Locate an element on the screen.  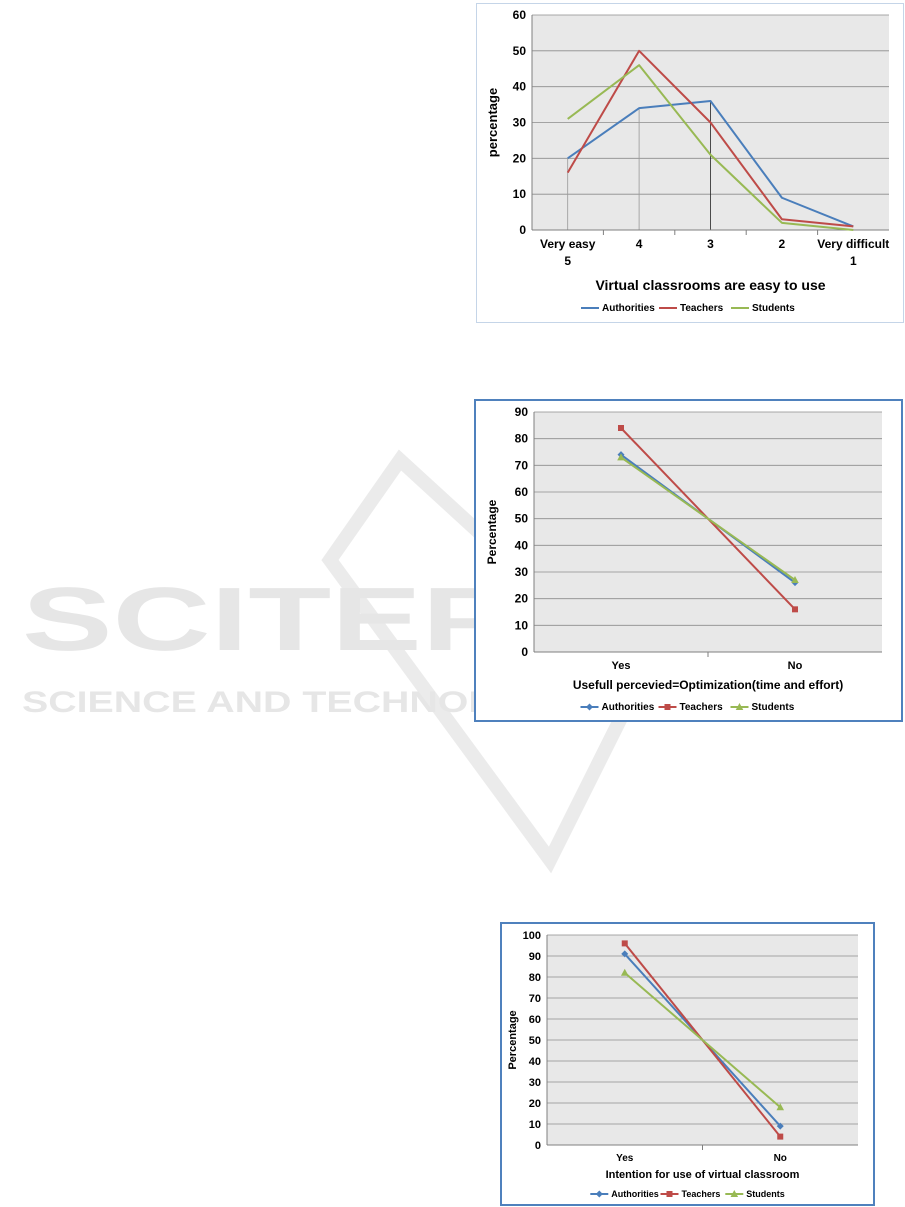
x-axis-title: Intention for use of virtual classroom is located at coordinates (703, 1175).